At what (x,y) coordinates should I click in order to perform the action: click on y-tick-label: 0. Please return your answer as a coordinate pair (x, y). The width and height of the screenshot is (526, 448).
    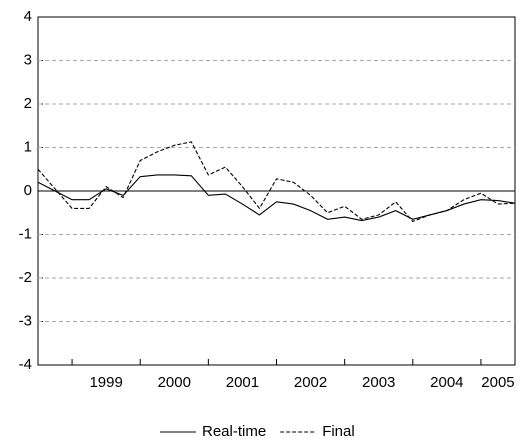
    Looking at the image, I should click on (28, 190).